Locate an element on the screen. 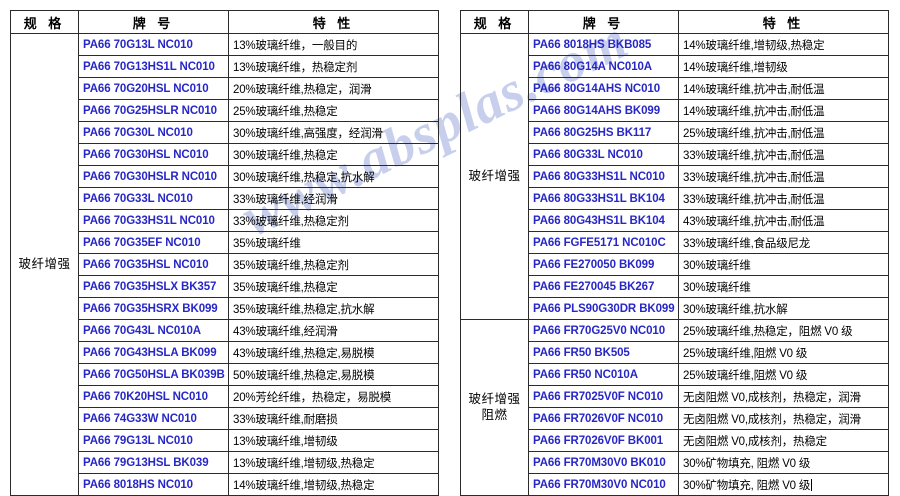  table-row: PA66 70G30HSLR NC010 30%玻璃纤维,热稳定,抗水解 is located at coordinates (225, 176).